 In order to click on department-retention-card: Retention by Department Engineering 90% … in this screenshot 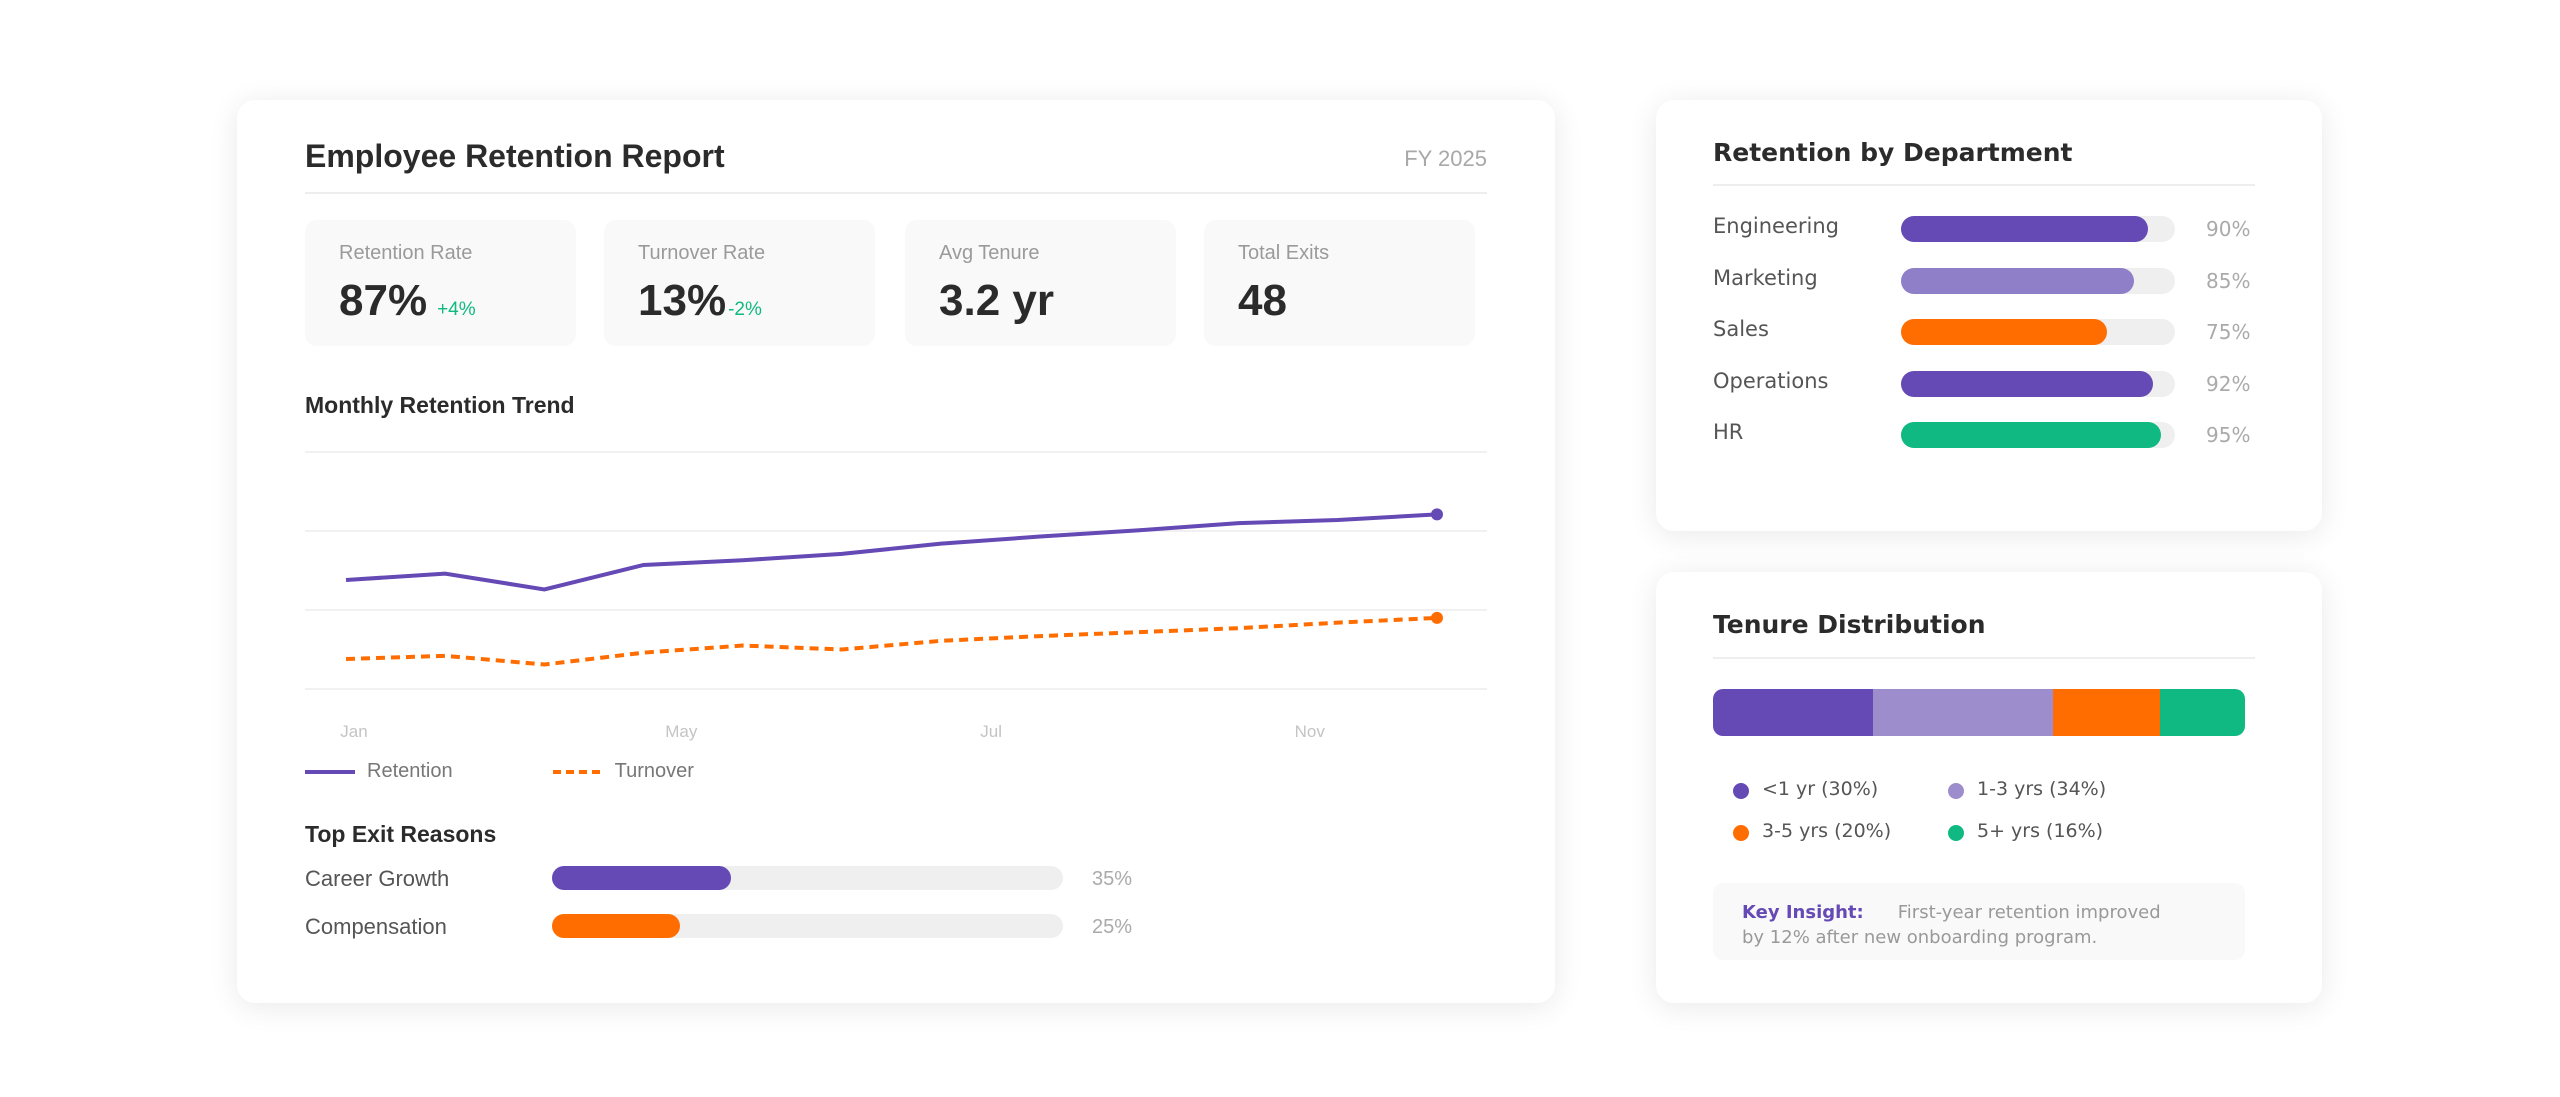, I will do `click(1989, 315)`.